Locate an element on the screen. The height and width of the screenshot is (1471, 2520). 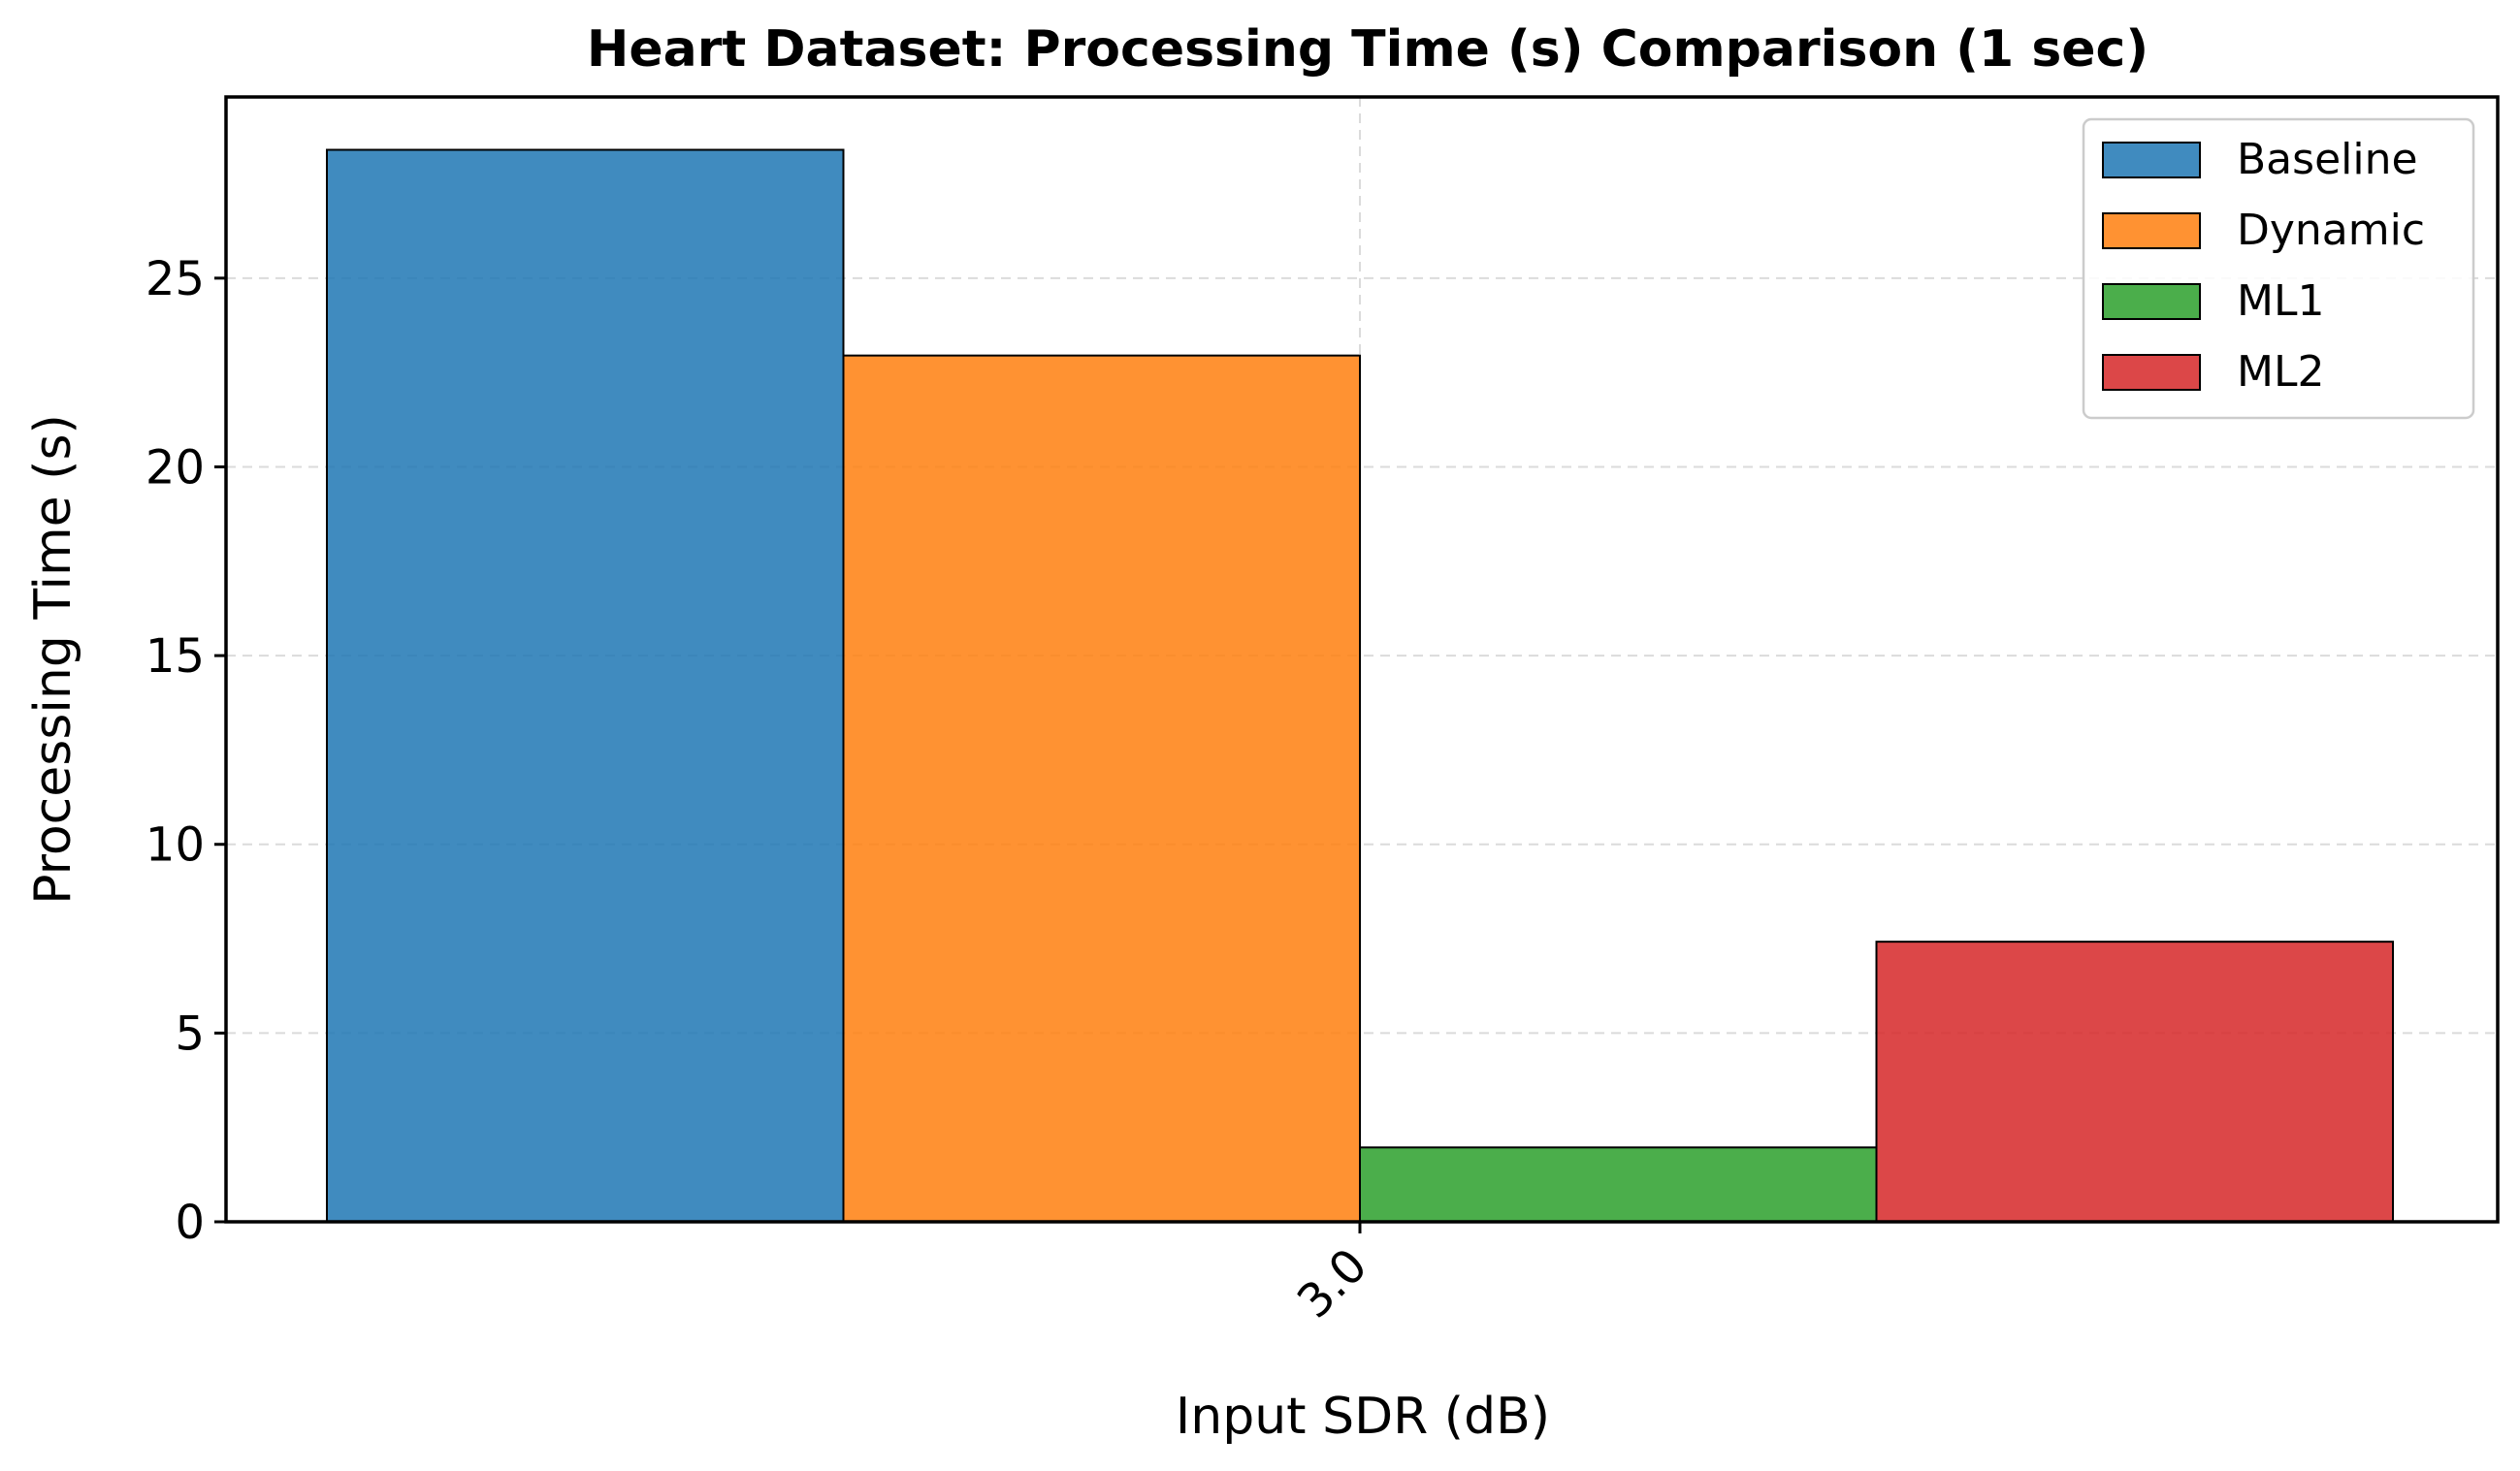
legend-swatch-ml2 is located at coordinates (2151, 372).